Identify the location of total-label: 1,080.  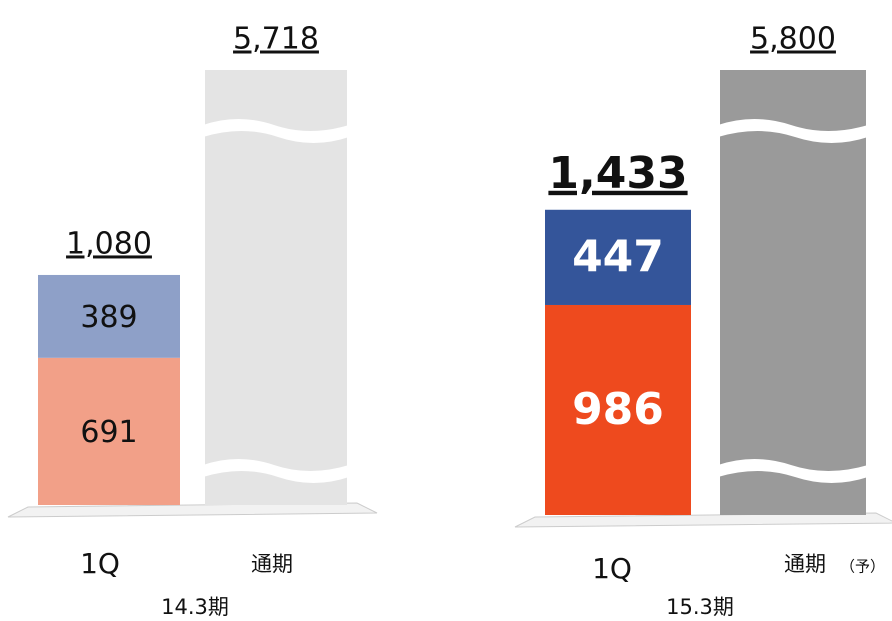
(109, 243).